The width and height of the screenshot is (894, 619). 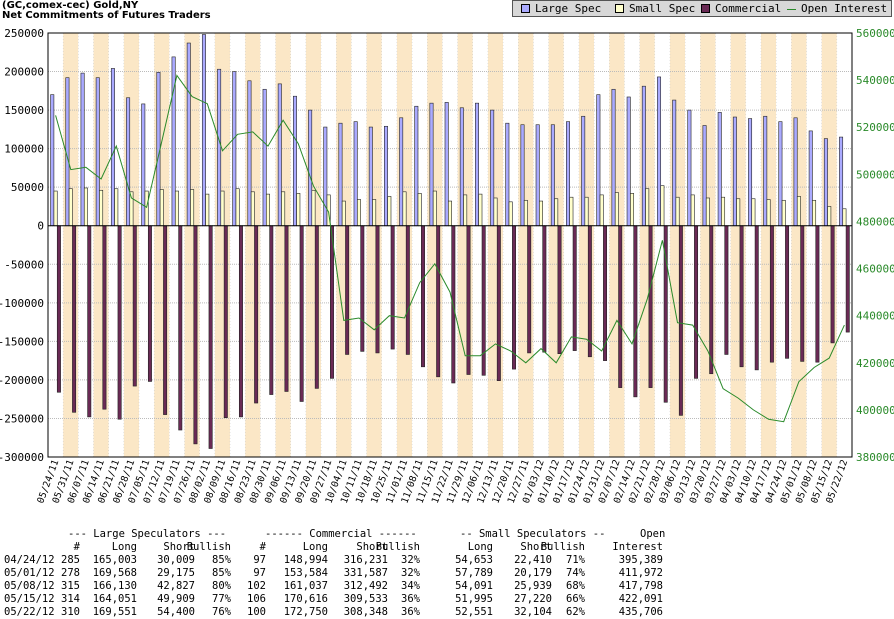 I want to click on table-cell: 97, so click(x=259, y=573).